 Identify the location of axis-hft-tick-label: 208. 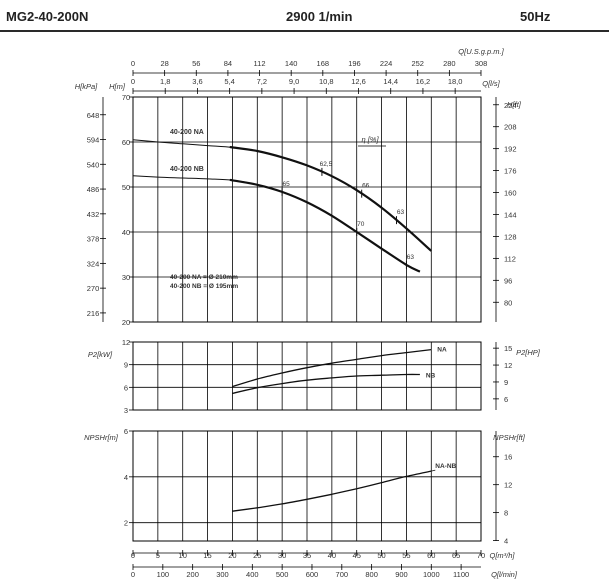
(510, 127).